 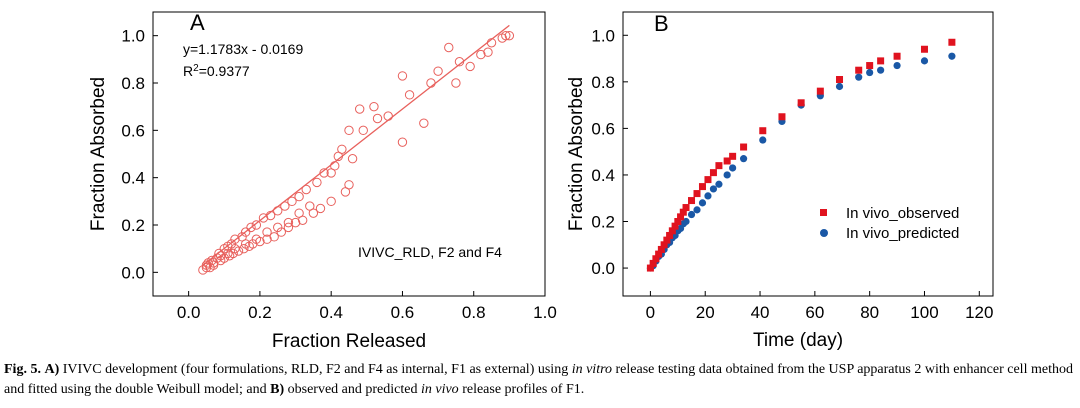 I want to click on panel-b-xtick-label: 100, so click(x=924, y=312).